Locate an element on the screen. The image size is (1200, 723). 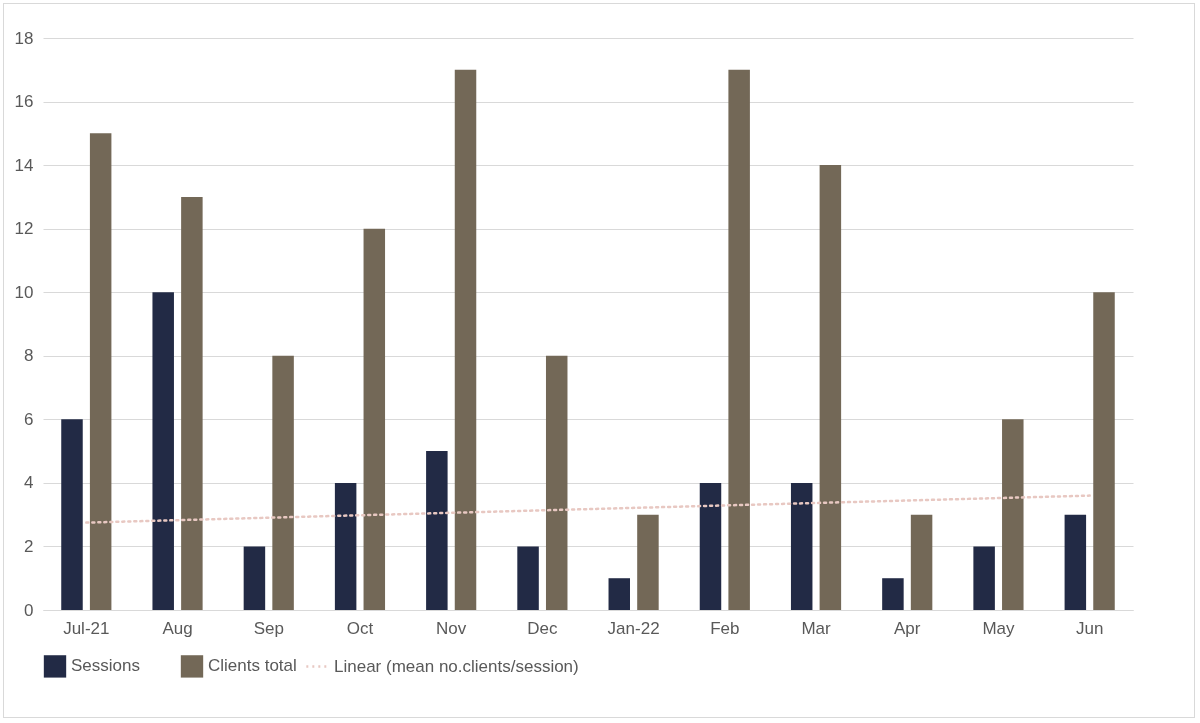
x-tick-label: Nov is located at coordinates (451, 628).